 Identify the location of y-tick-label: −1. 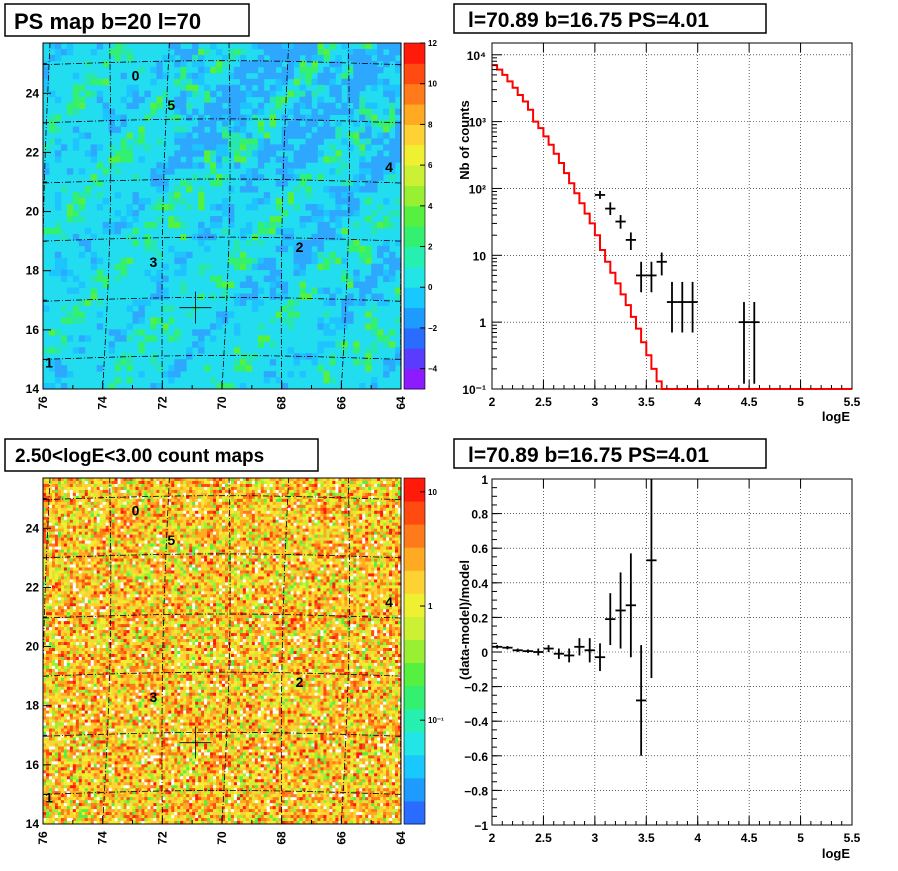
(481, 826).